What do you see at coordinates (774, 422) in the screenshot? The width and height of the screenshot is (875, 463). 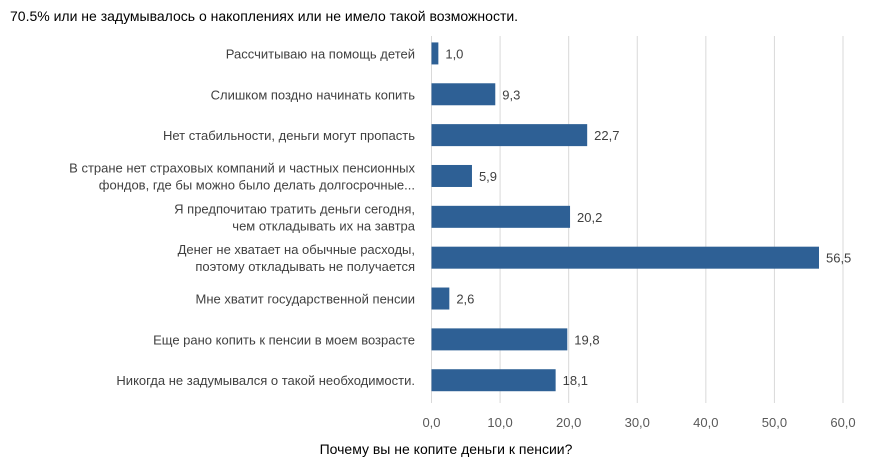 I see `x-tick-label: 50,0` at bounding box center [774, 422].